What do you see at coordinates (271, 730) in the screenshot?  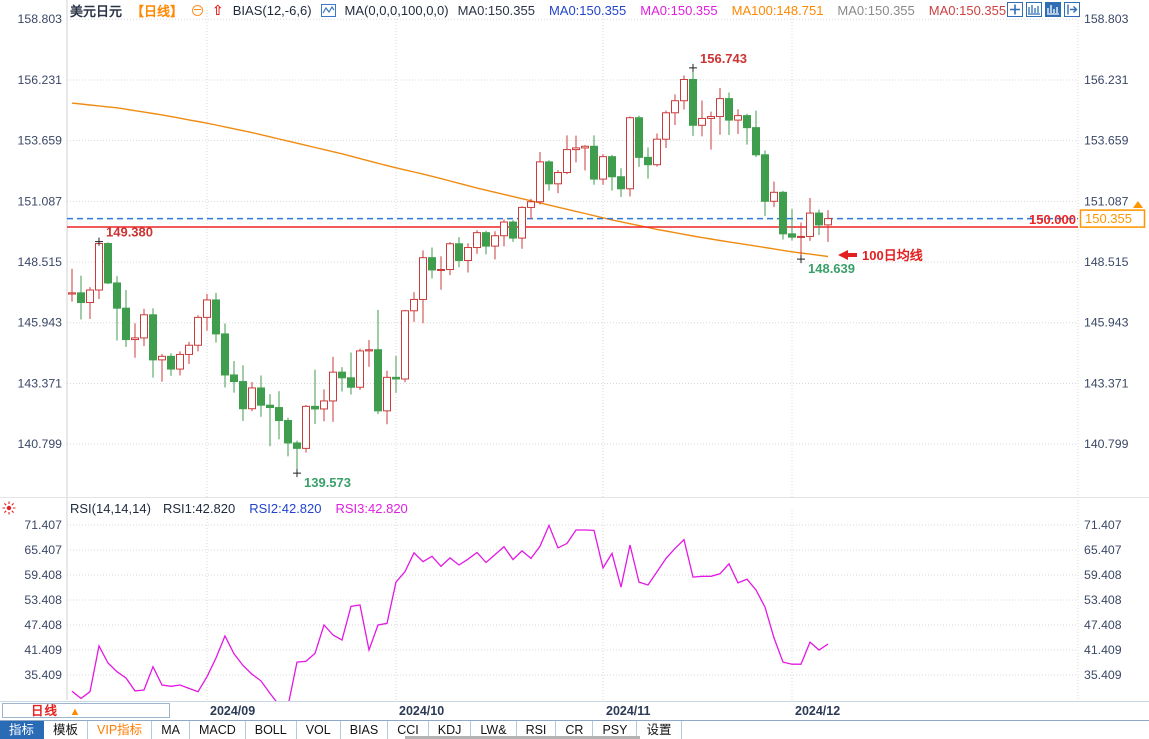 I see `tab-BOLL: BOLL` at bounding box center [271, 730].